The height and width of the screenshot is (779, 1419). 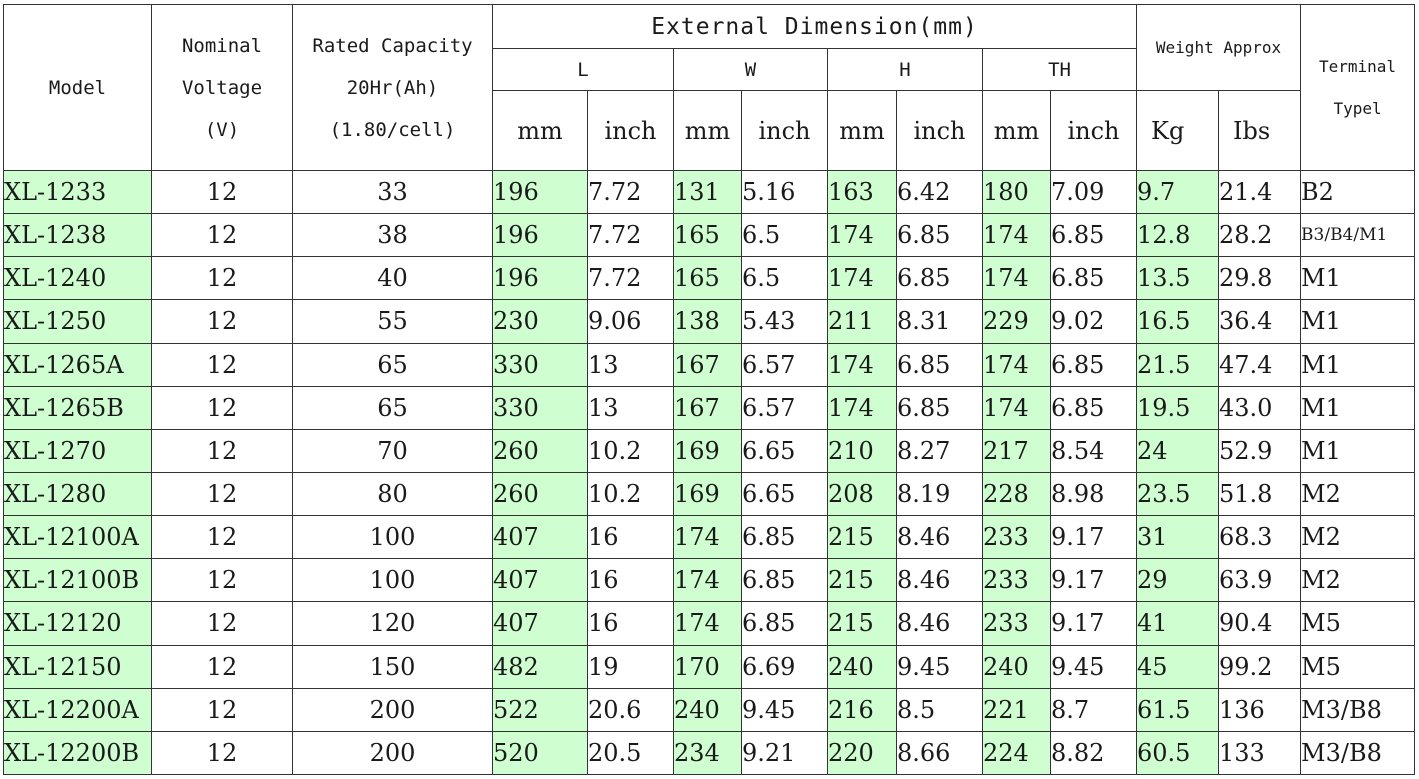 I want to click on header-weight: Weight Approx, so click(x=1219, y=47).